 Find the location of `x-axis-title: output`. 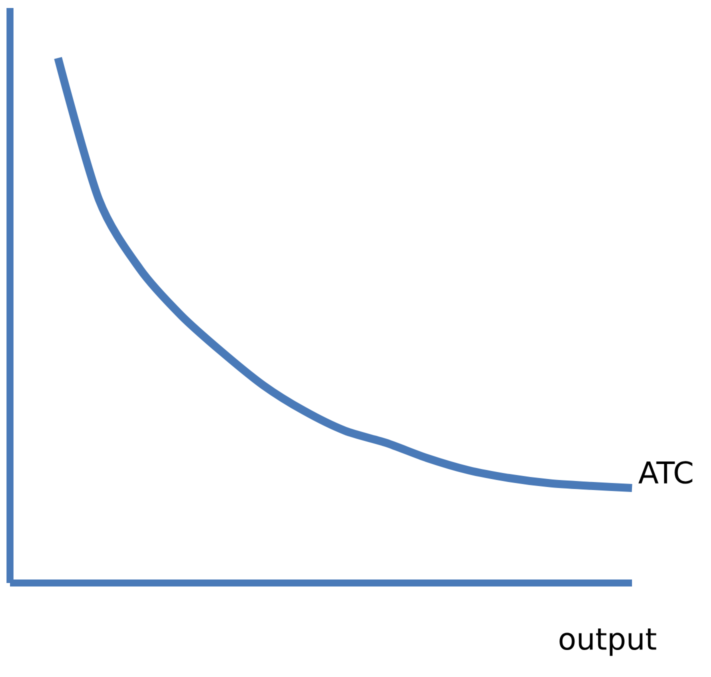

x-axis-title: output is located at coordinates (608, 642).